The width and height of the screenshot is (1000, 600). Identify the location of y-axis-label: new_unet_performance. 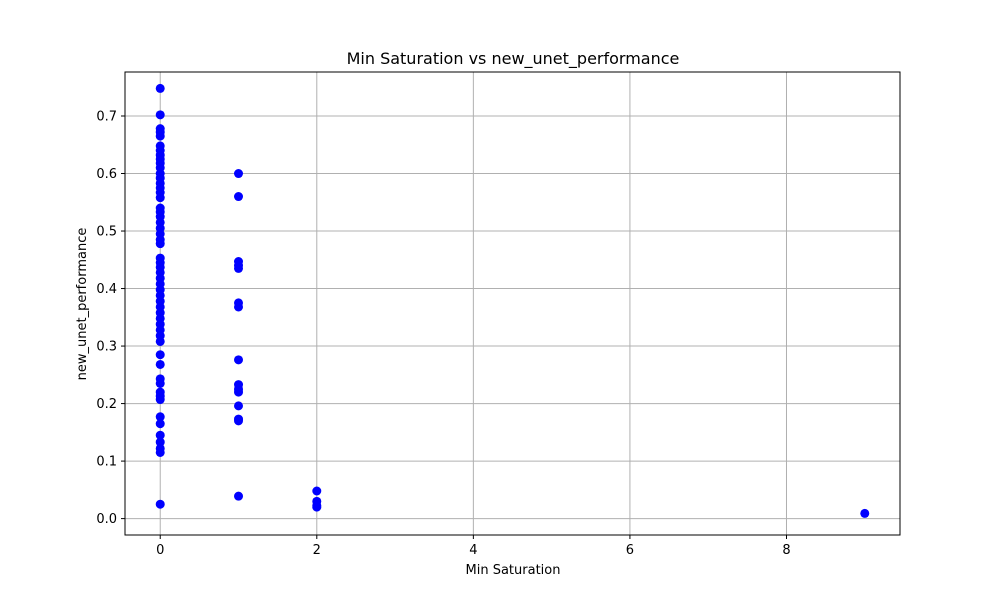
(82, 304).